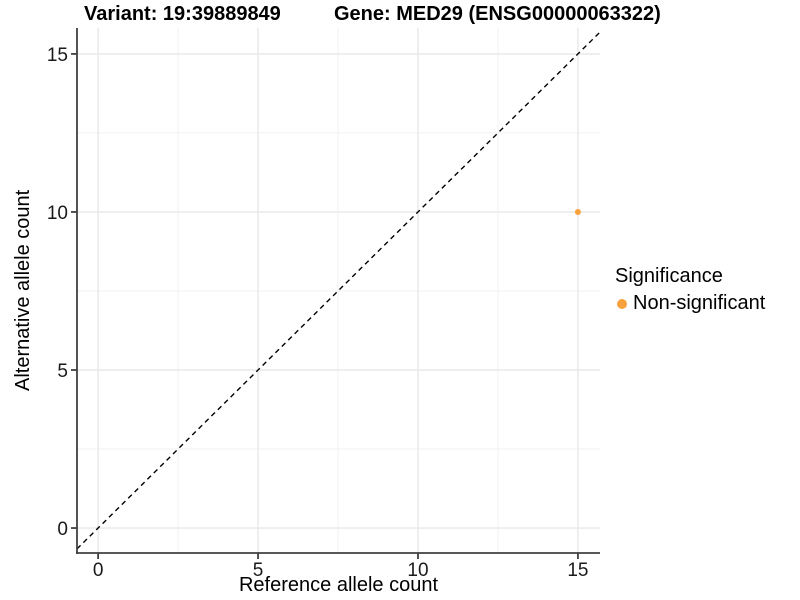 The height and width of the screenshot is (600, 800). Describe the element at coordinates (497, 14) in the screenshot. I see `chart-title-gene: Gene: MED29 (ENSG00000063322)` at that location.